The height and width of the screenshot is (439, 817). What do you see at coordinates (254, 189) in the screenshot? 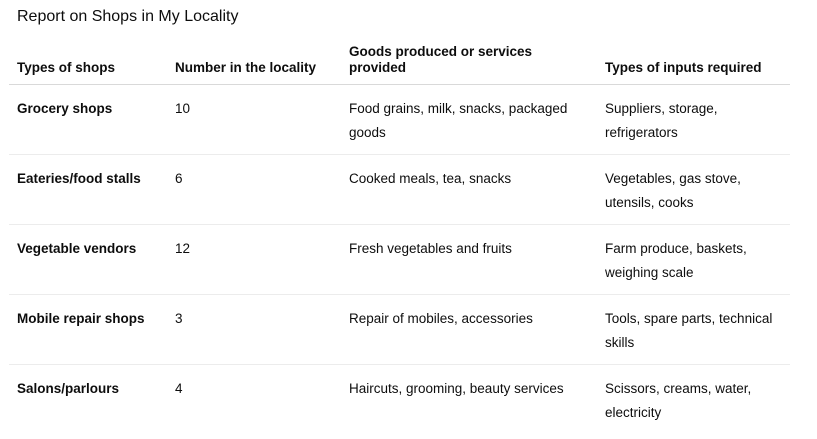
I see `count-cell: 6` at bounding box center [254, 189].